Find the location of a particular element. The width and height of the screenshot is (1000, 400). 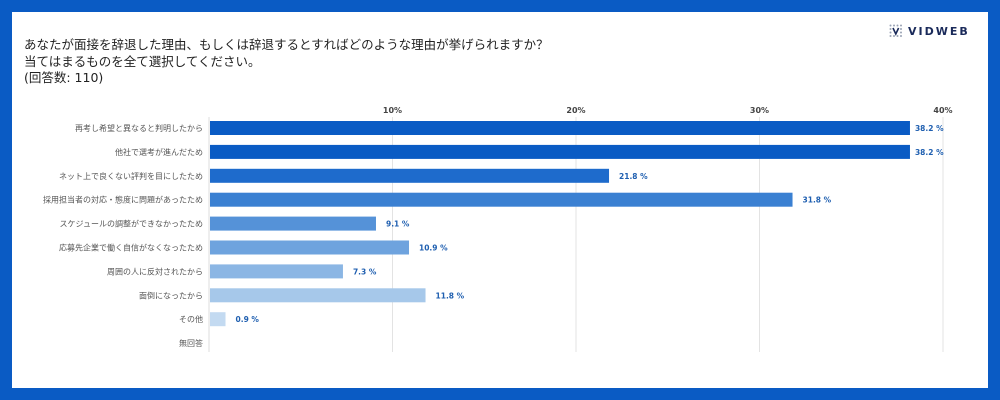

category-label: その他 is located at coordinates (191, 319).